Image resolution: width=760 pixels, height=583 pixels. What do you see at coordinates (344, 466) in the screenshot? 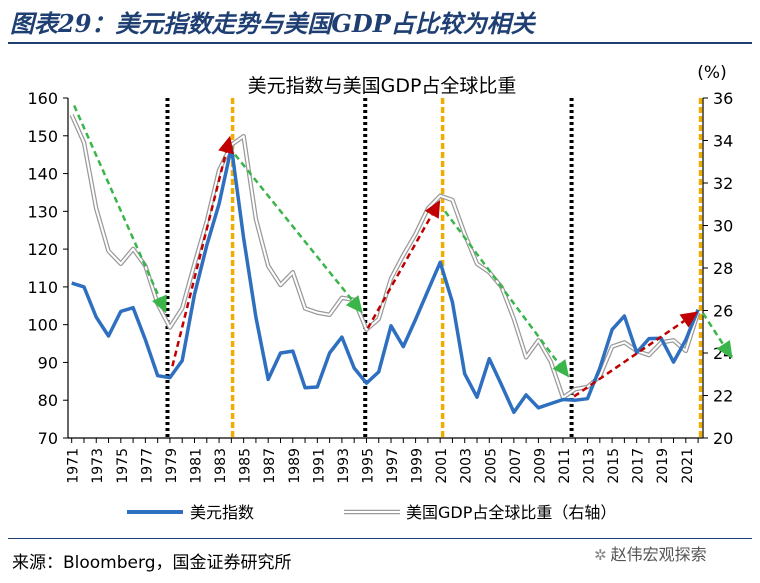
I see `x-tick-label: 1993` at bounding box center [344, 466].